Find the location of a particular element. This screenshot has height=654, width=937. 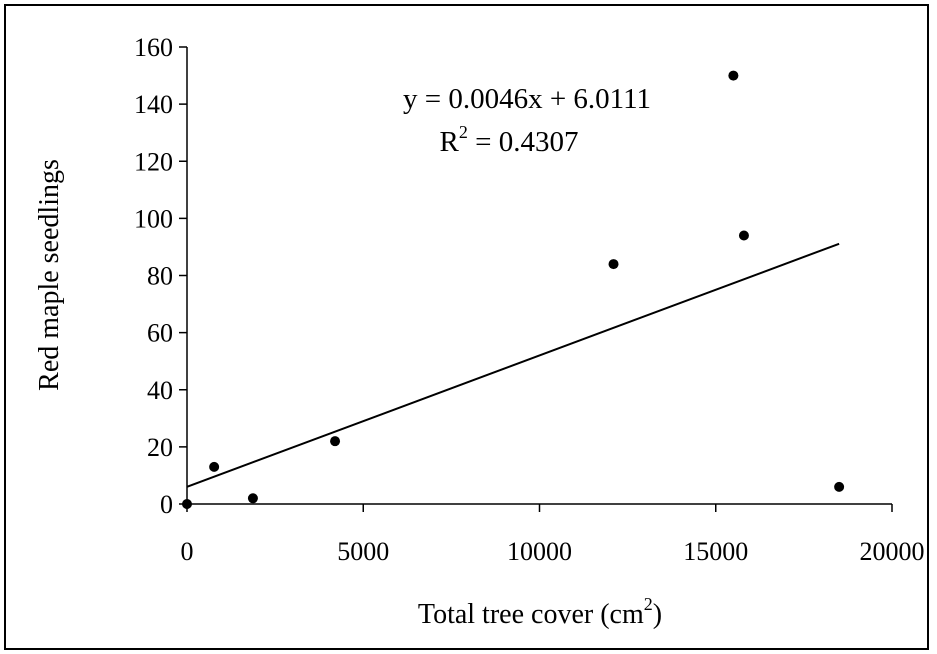

x-axis-title: Total tree cover (cm2) is located at coordinates (540, 612).